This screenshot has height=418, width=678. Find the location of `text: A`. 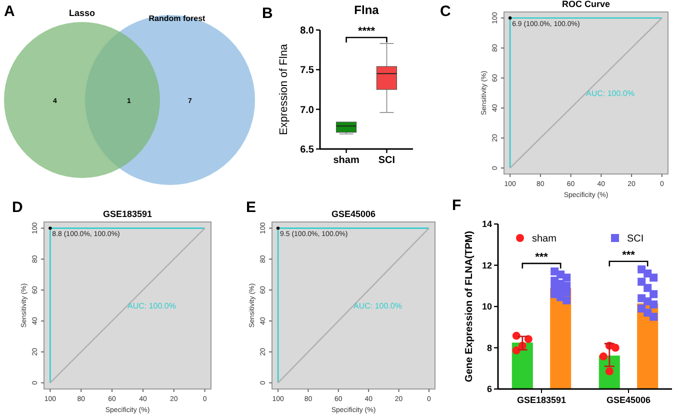

text: A is located at coordinates (9, 11).